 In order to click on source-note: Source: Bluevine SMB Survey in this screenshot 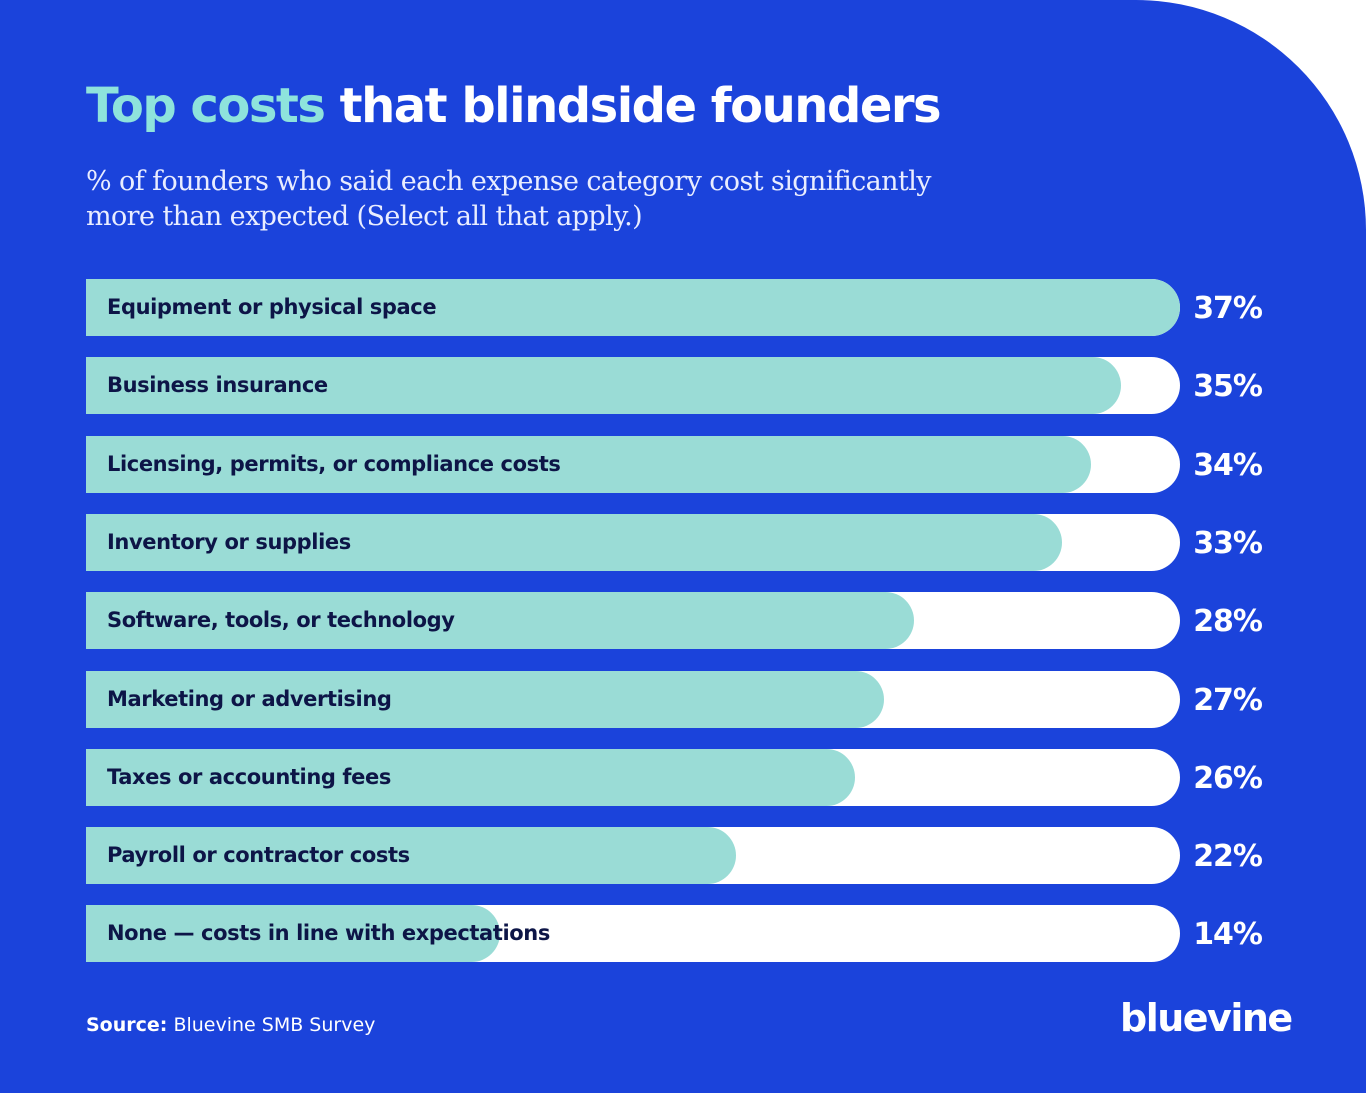, I will do `click(230, 1025)`.